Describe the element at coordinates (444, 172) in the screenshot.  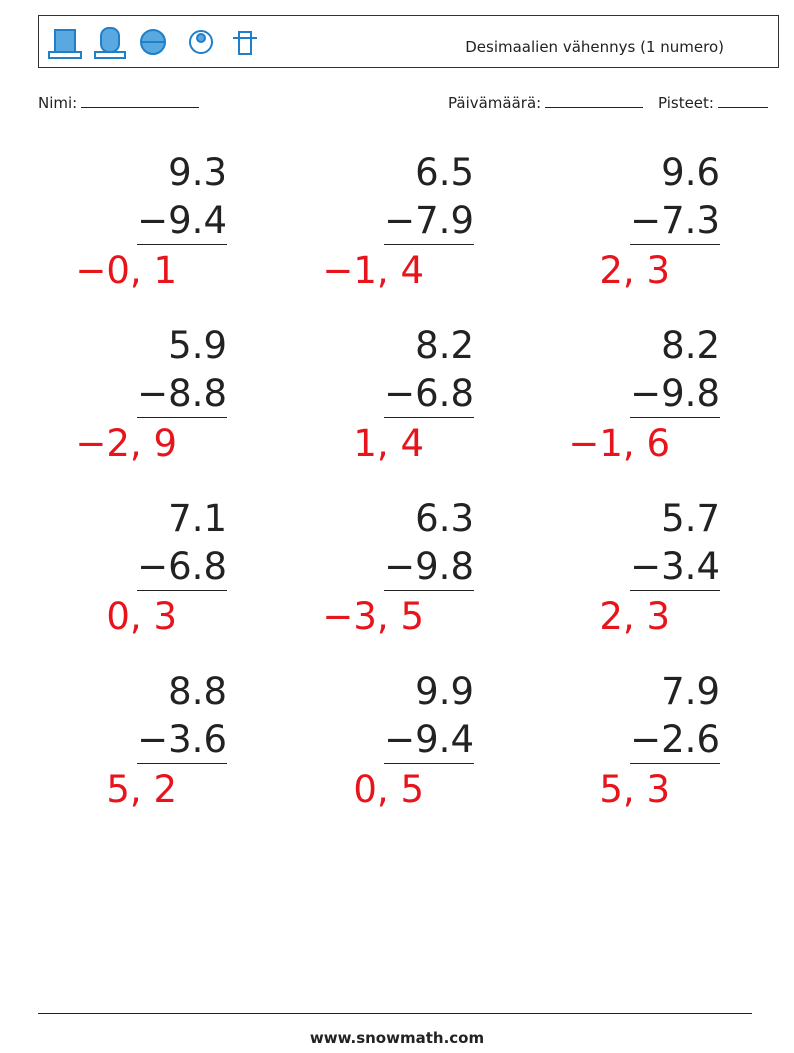
I see `minuend: 6.5` at that location.